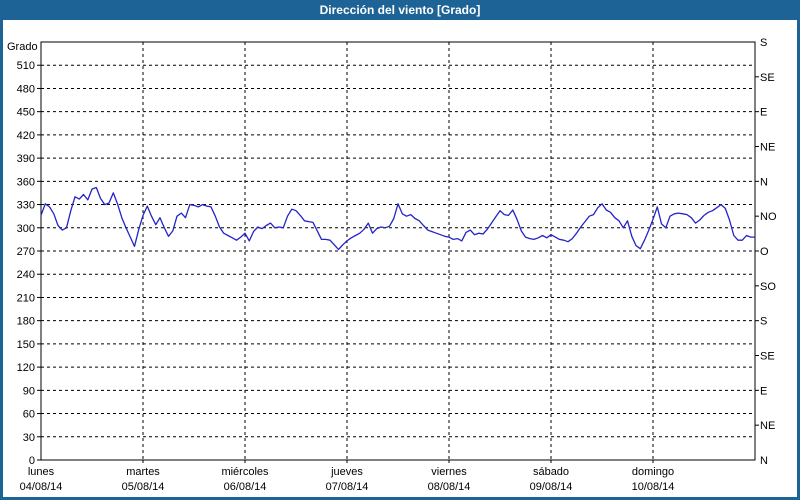  I want to click on x-axis-date-label: 06/08/14, so click(245, 487).